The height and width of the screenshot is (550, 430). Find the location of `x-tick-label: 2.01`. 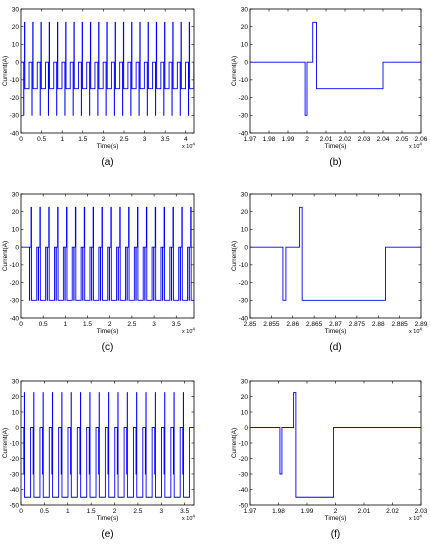

x-tick-label: 2.01 is located at coordinates (326, 139).